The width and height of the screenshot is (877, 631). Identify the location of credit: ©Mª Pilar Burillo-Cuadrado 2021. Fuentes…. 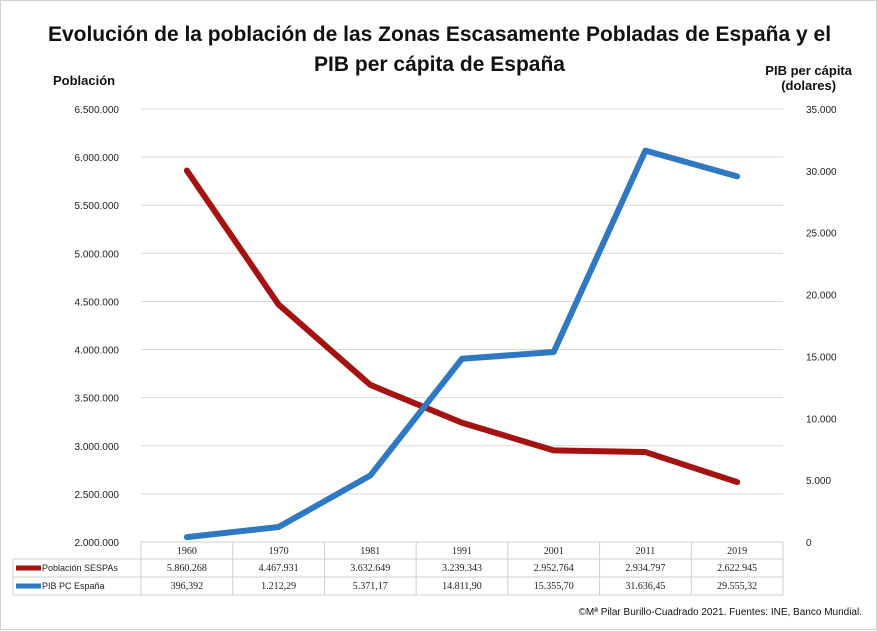
(720, 612).